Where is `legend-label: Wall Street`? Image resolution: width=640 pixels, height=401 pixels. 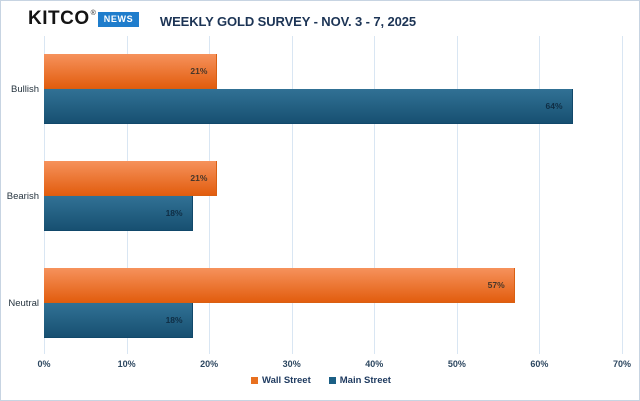
legend-label: Wall Street is located at coordinates (286, 380).